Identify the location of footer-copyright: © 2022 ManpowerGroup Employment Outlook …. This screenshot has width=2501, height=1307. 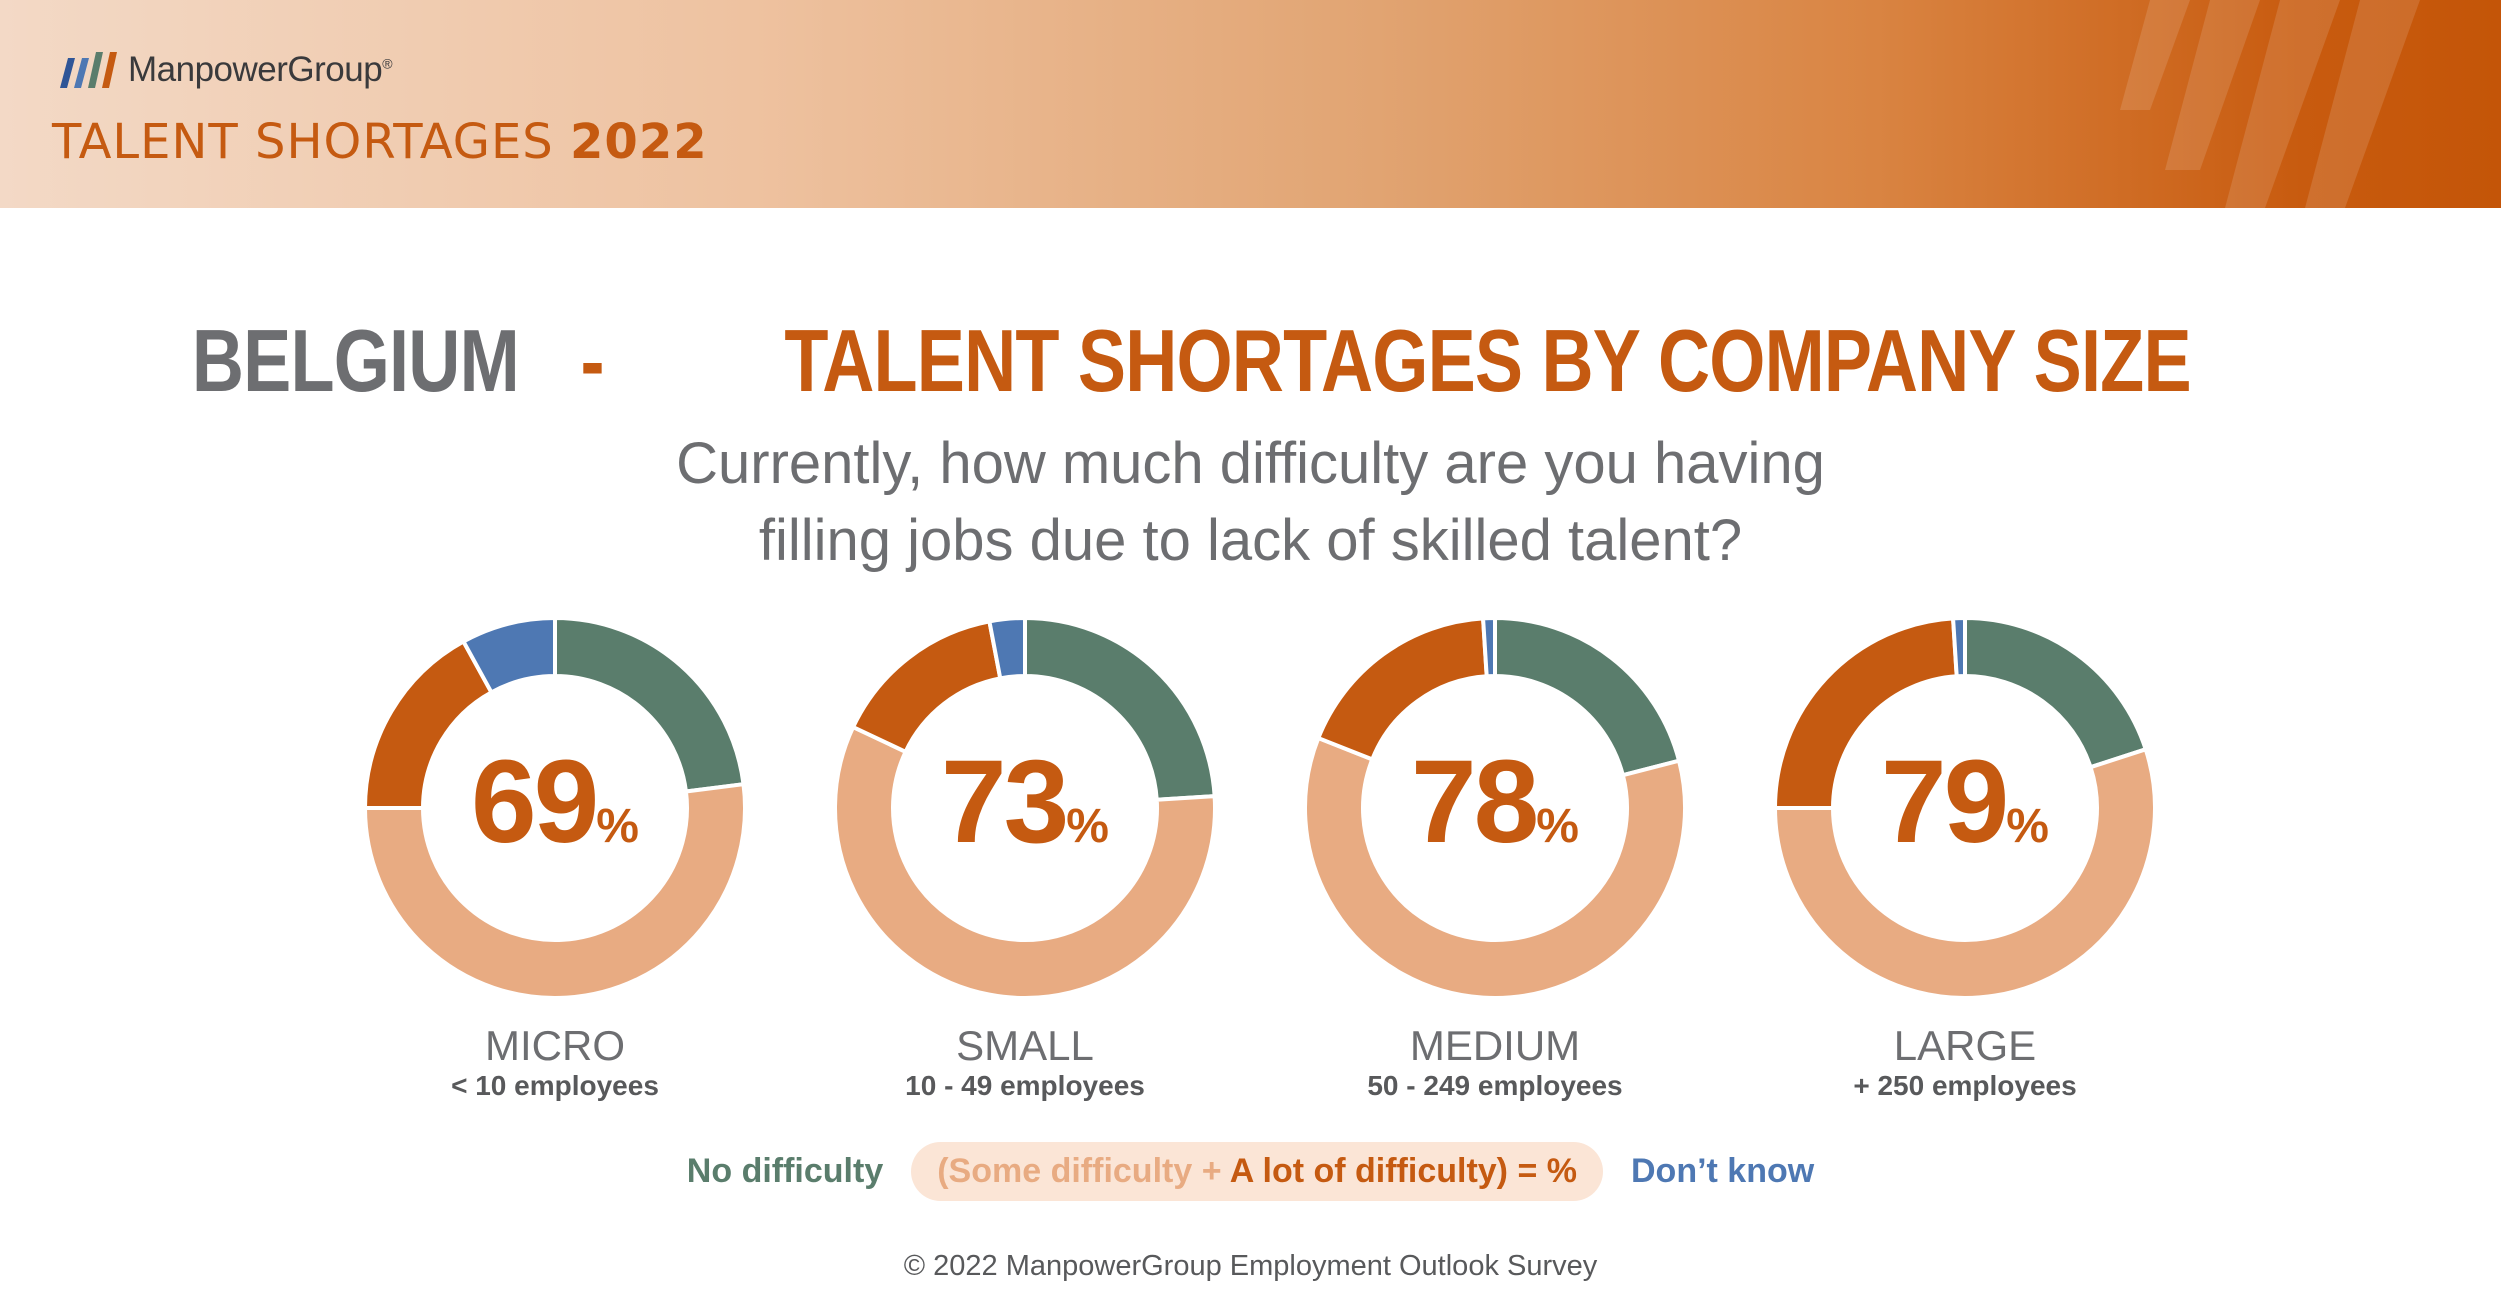
(1250, 1266).